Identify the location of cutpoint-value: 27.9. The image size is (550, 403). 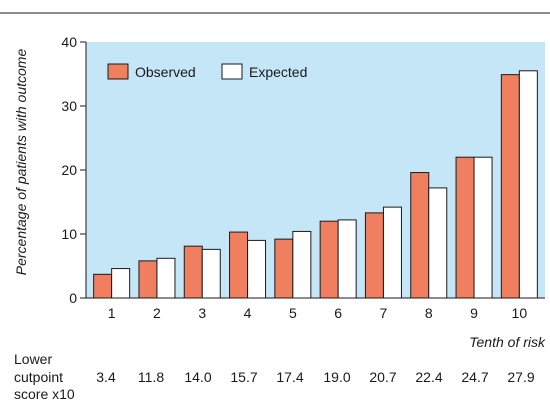
(520, 377).